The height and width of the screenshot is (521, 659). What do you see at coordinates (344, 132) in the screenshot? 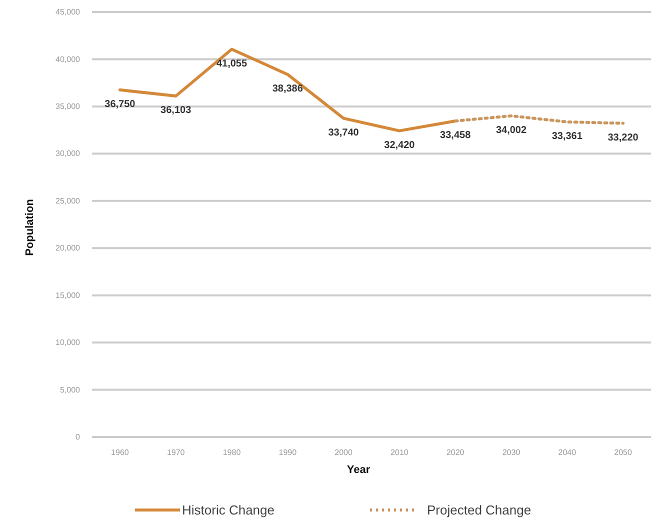
I see `data-label: 33,740` at bounding box center [344, 132].